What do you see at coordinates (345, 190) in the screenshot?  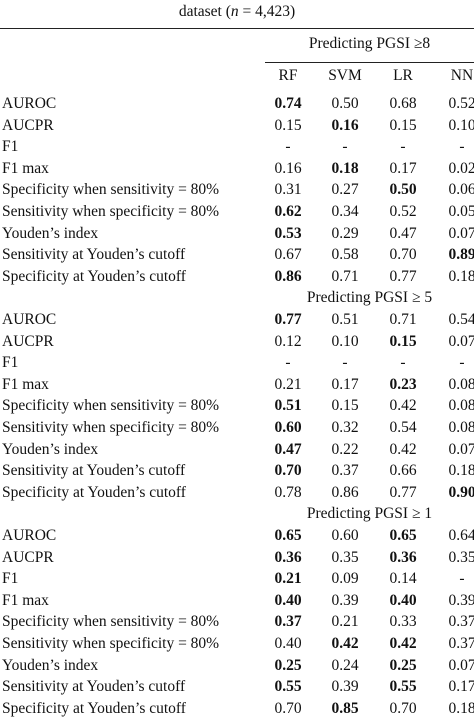 I see `cell: 0.27` at bounding box center [345, 190].